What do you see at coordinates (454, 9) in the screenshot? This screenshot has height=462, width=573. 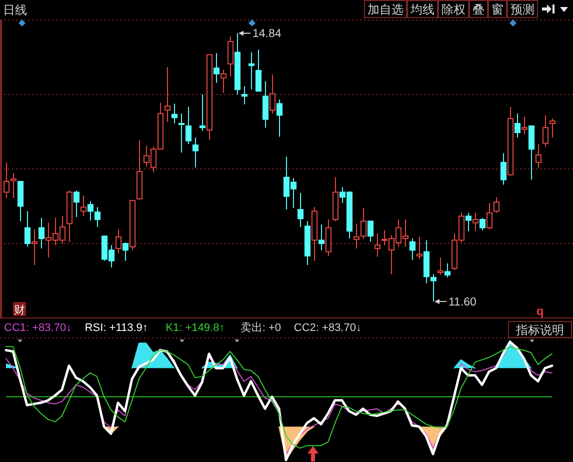 I see `text: 除权` at bounding box center [454, 9].